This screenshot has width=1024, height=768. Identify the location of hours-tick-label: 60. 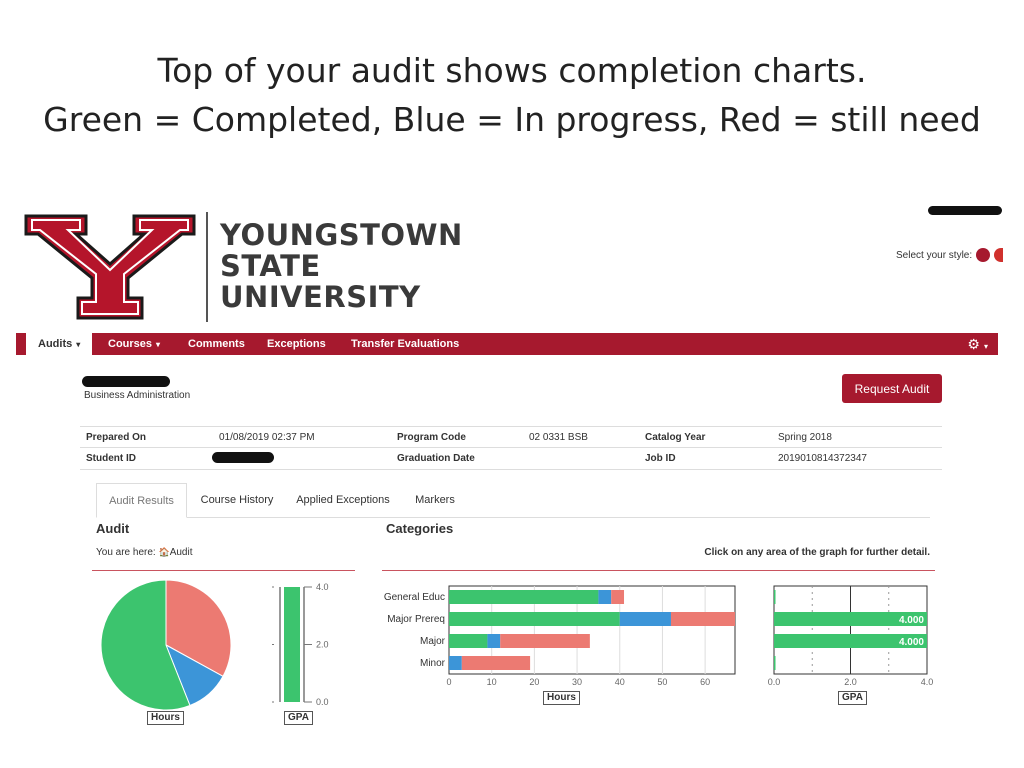
(705, 682).